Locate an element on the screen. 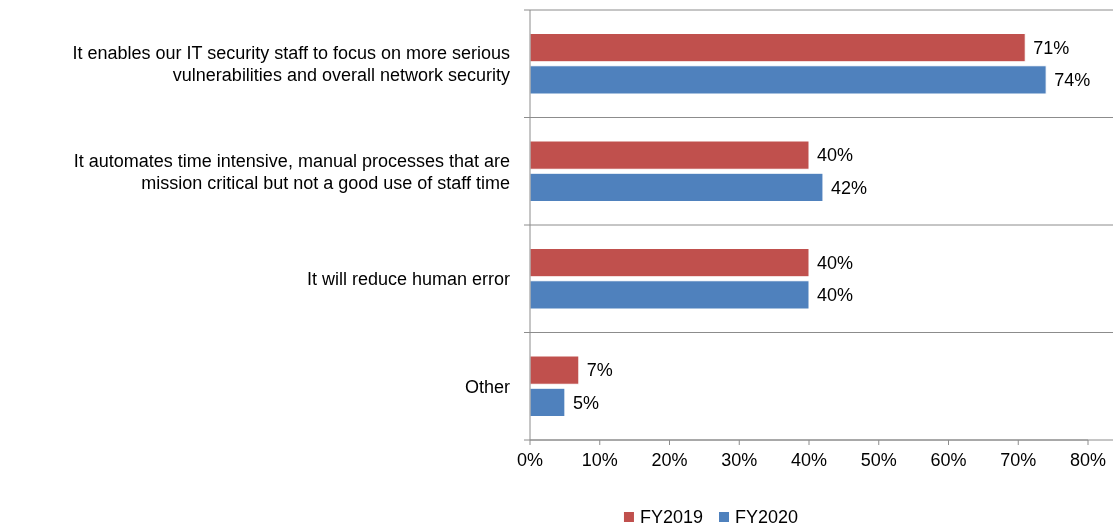 The width and height of the screenshot is (1119, 529). text: 42% is located at coordinates (848, 187).